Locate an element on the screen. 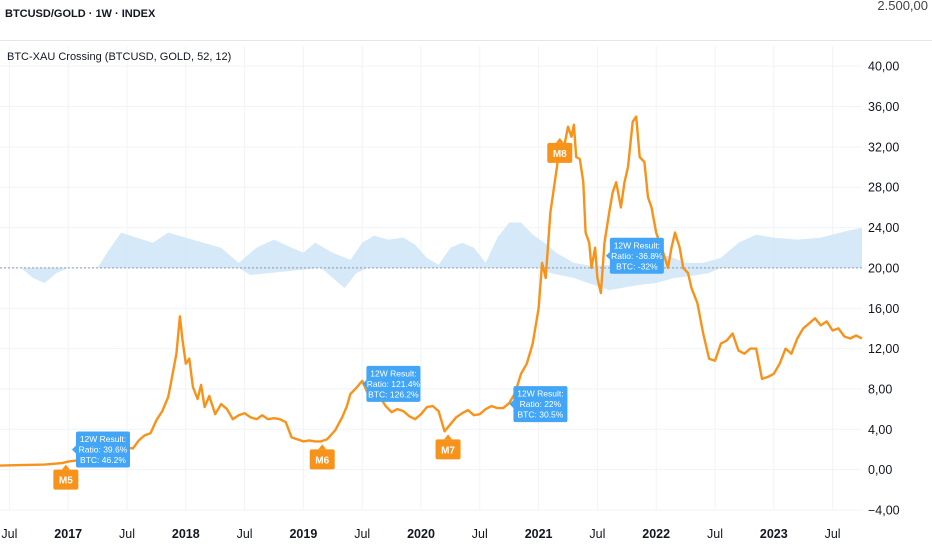  result-callout-3: 12W Result:Ratio: 22%BTC: 30.5% is located at coordinates (538, 404).